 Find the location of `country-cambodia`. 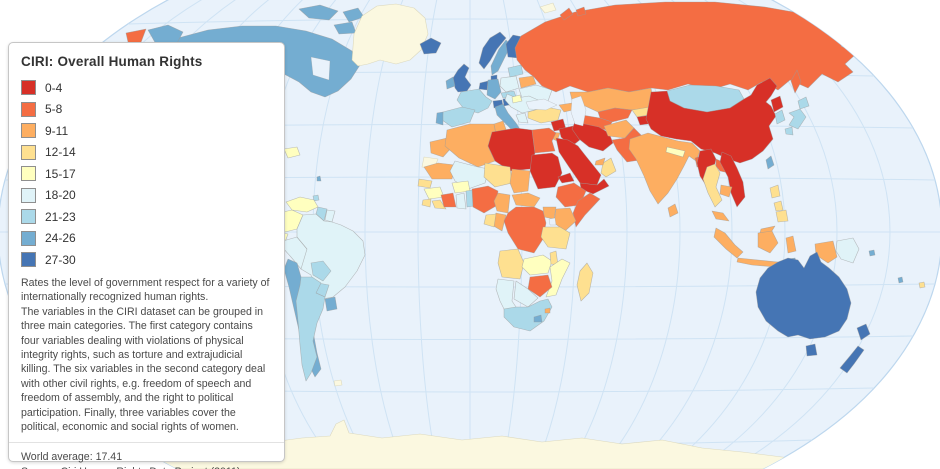

country-cambodia is located at coordinates (726, 191).